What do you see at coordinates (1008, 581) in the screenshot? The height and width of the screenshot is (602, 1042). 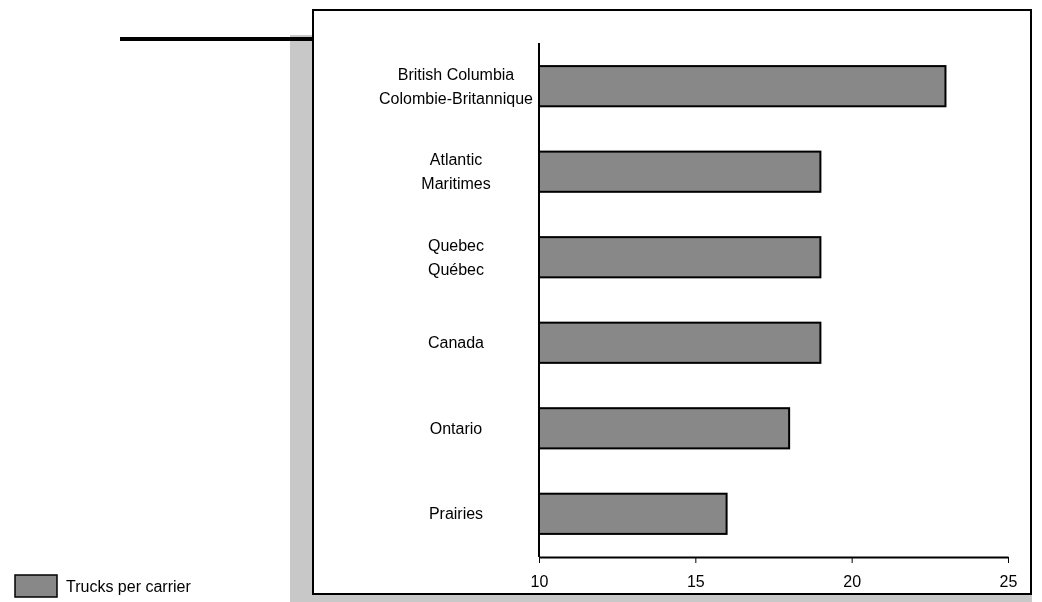 I see `x-tick-label: 25` at bounding box center [1008, 581].